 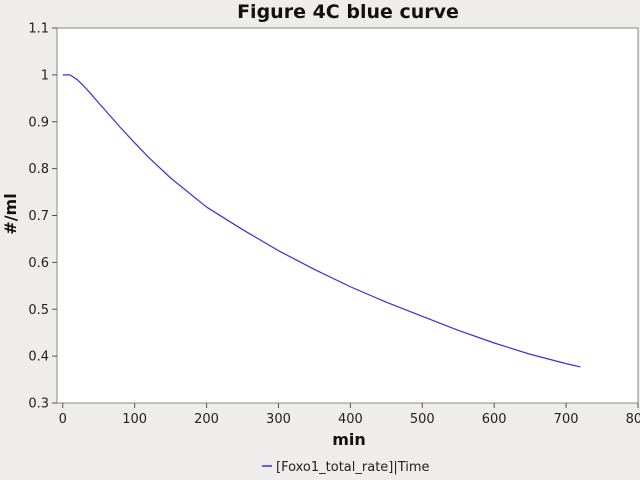 I want to click on x-tick-label: 200, so click(x=206, y=419).